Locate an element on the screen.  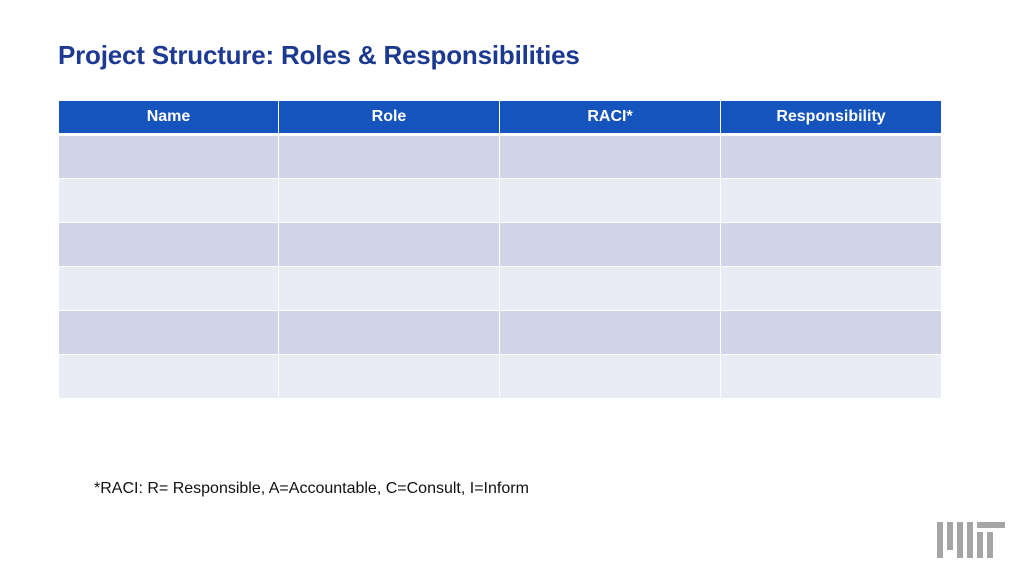
title-prefix: Project Structure: is located at coordinates (170, 55).